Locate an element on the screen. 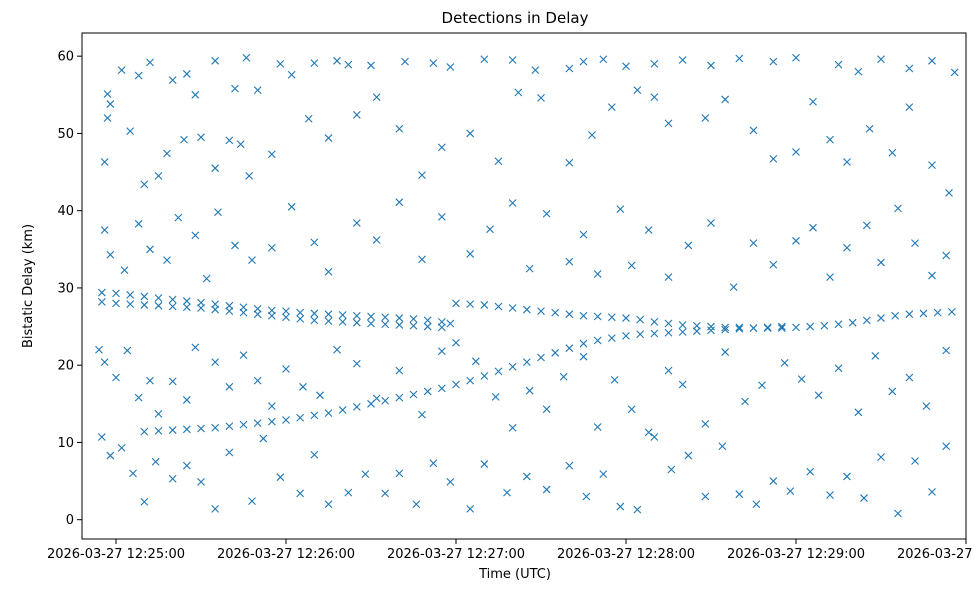 The image size is (978, 590). y-tick-label: 10 is located at coordinates (65, 443).